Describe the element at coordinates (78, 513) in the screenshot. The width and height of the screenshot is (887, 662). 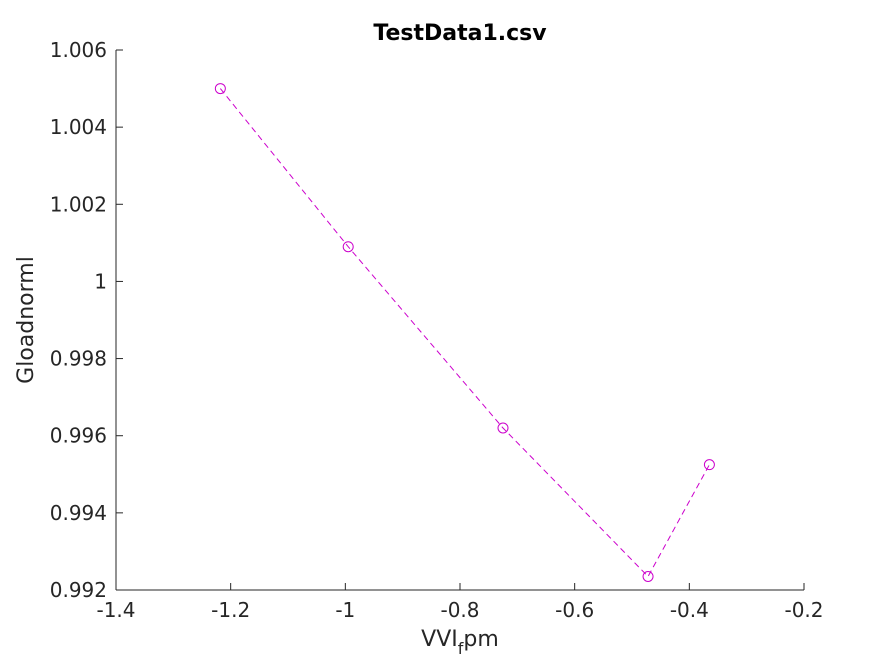
I see `y-tick-label: 0.994` at that location.